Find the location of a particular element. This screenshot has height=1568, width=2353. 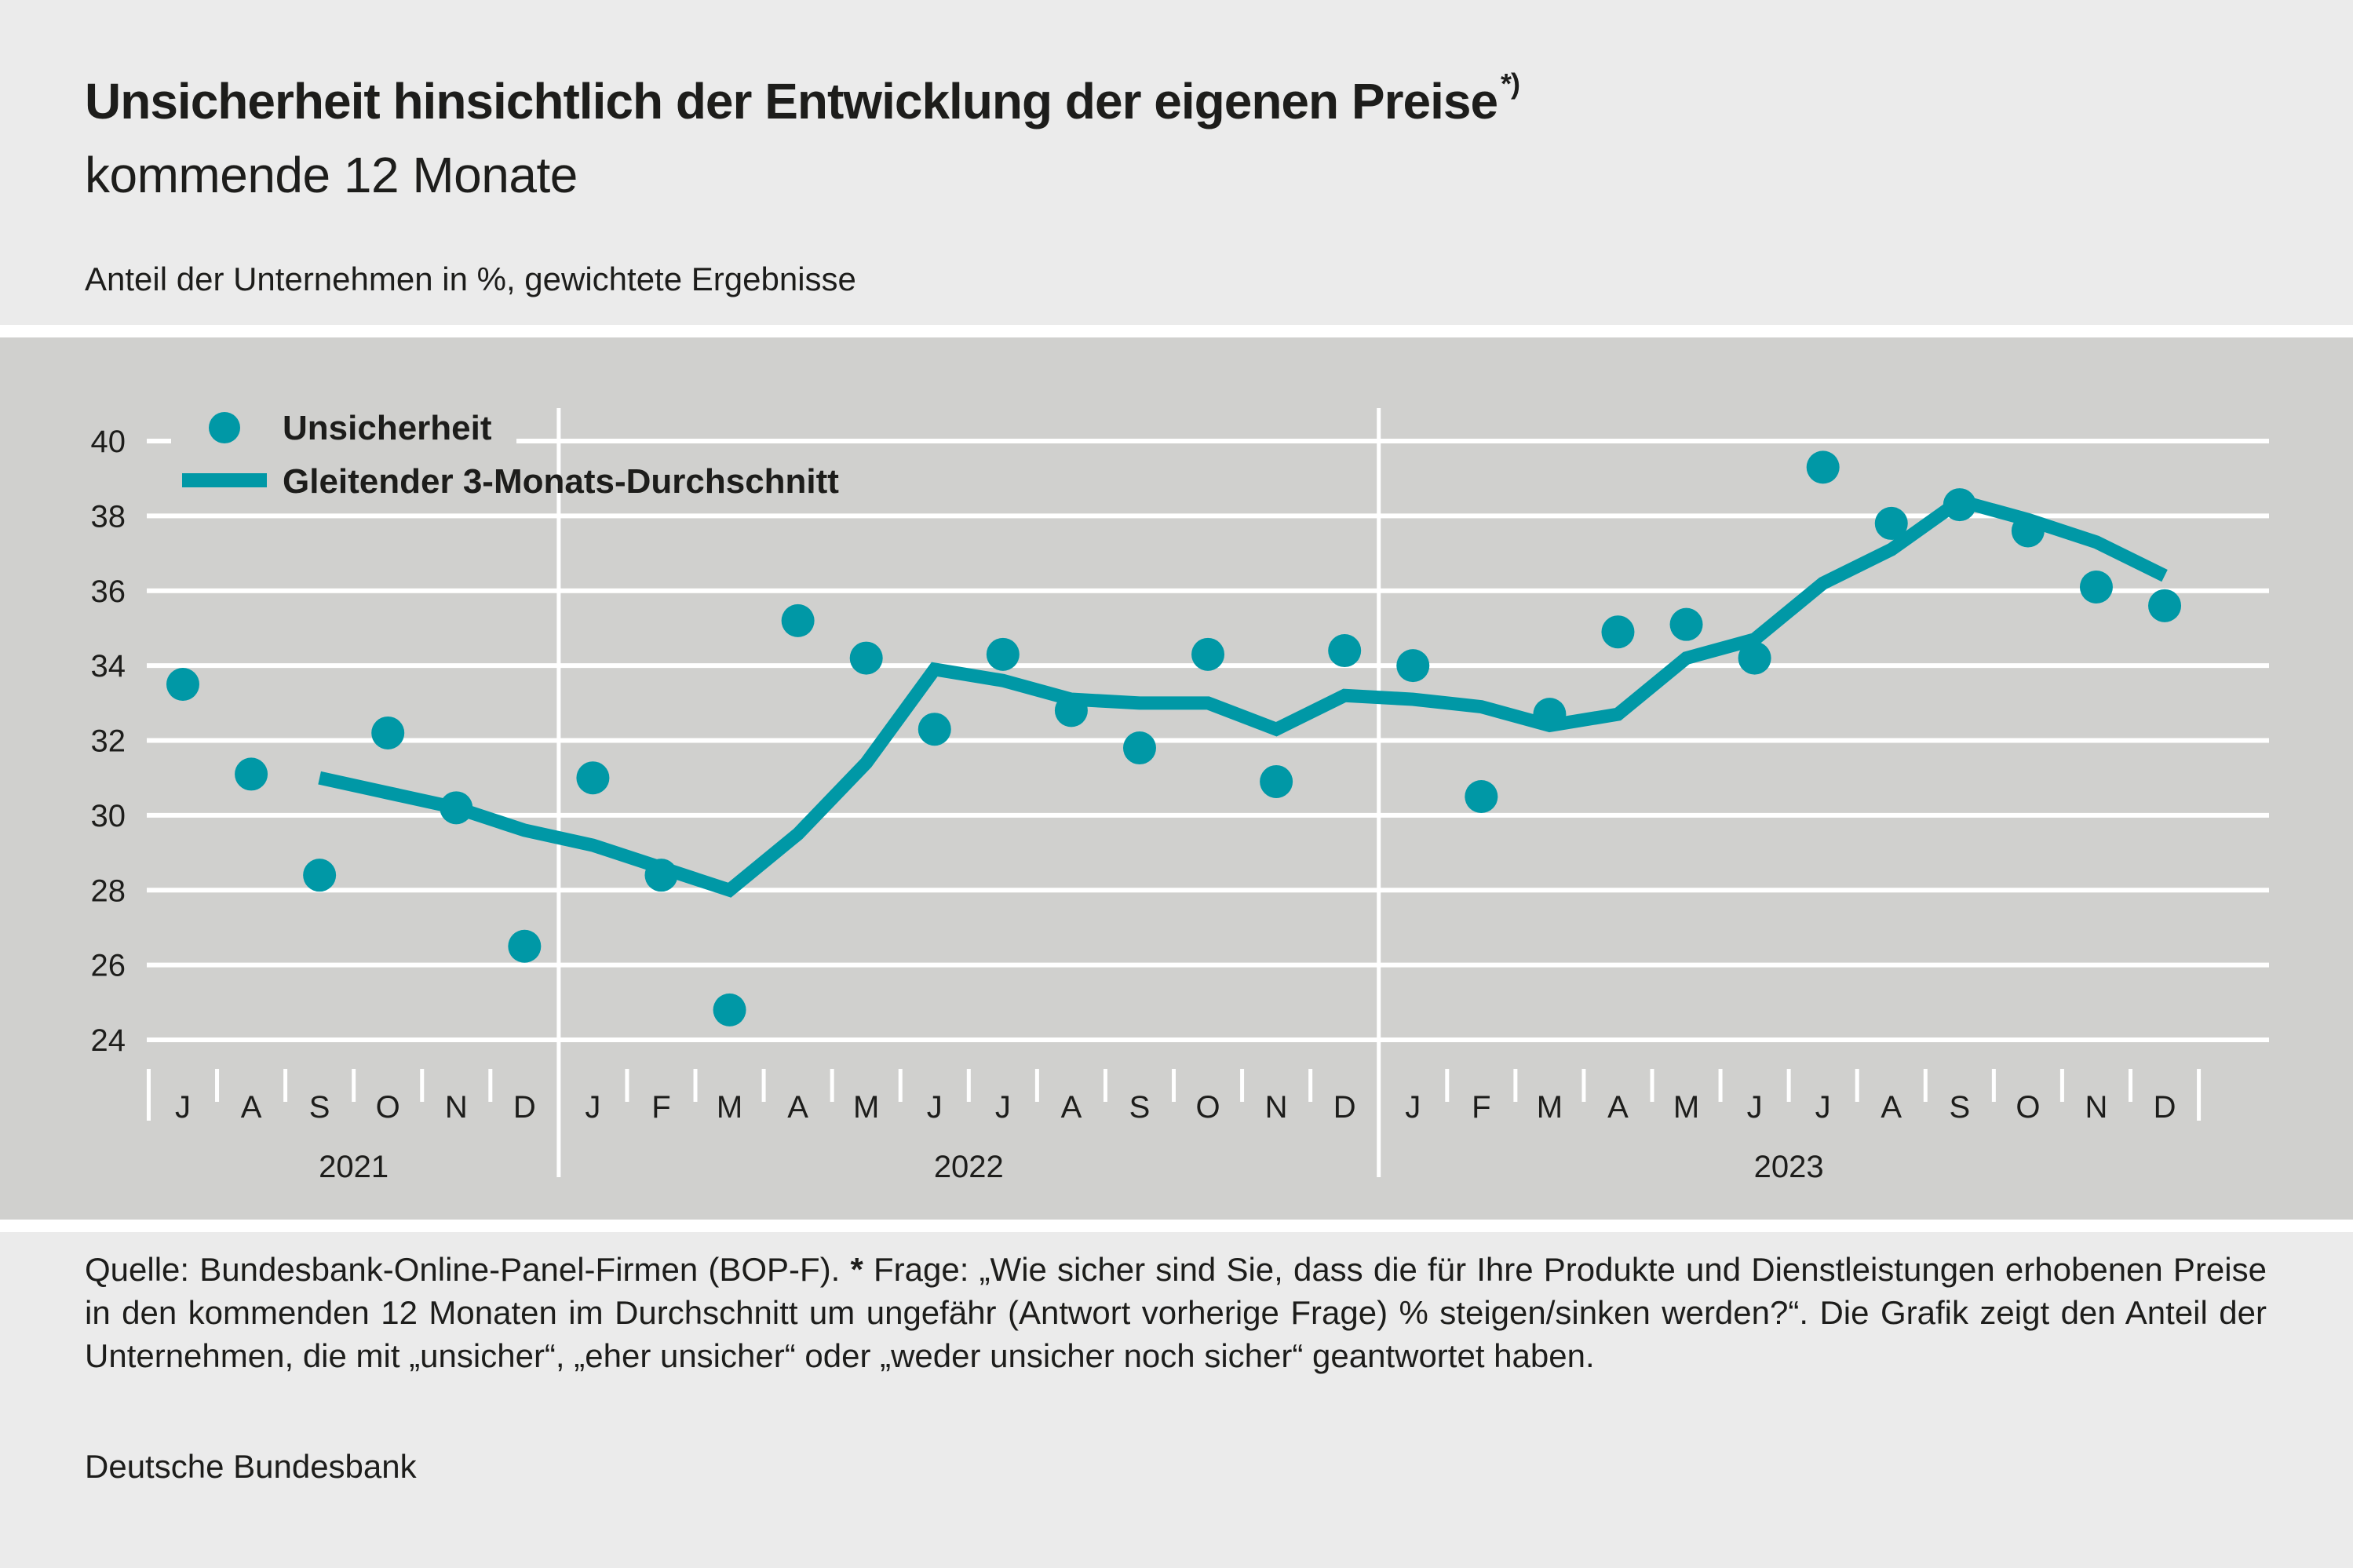

legend-line-marker is located at coordinates (224, 480).